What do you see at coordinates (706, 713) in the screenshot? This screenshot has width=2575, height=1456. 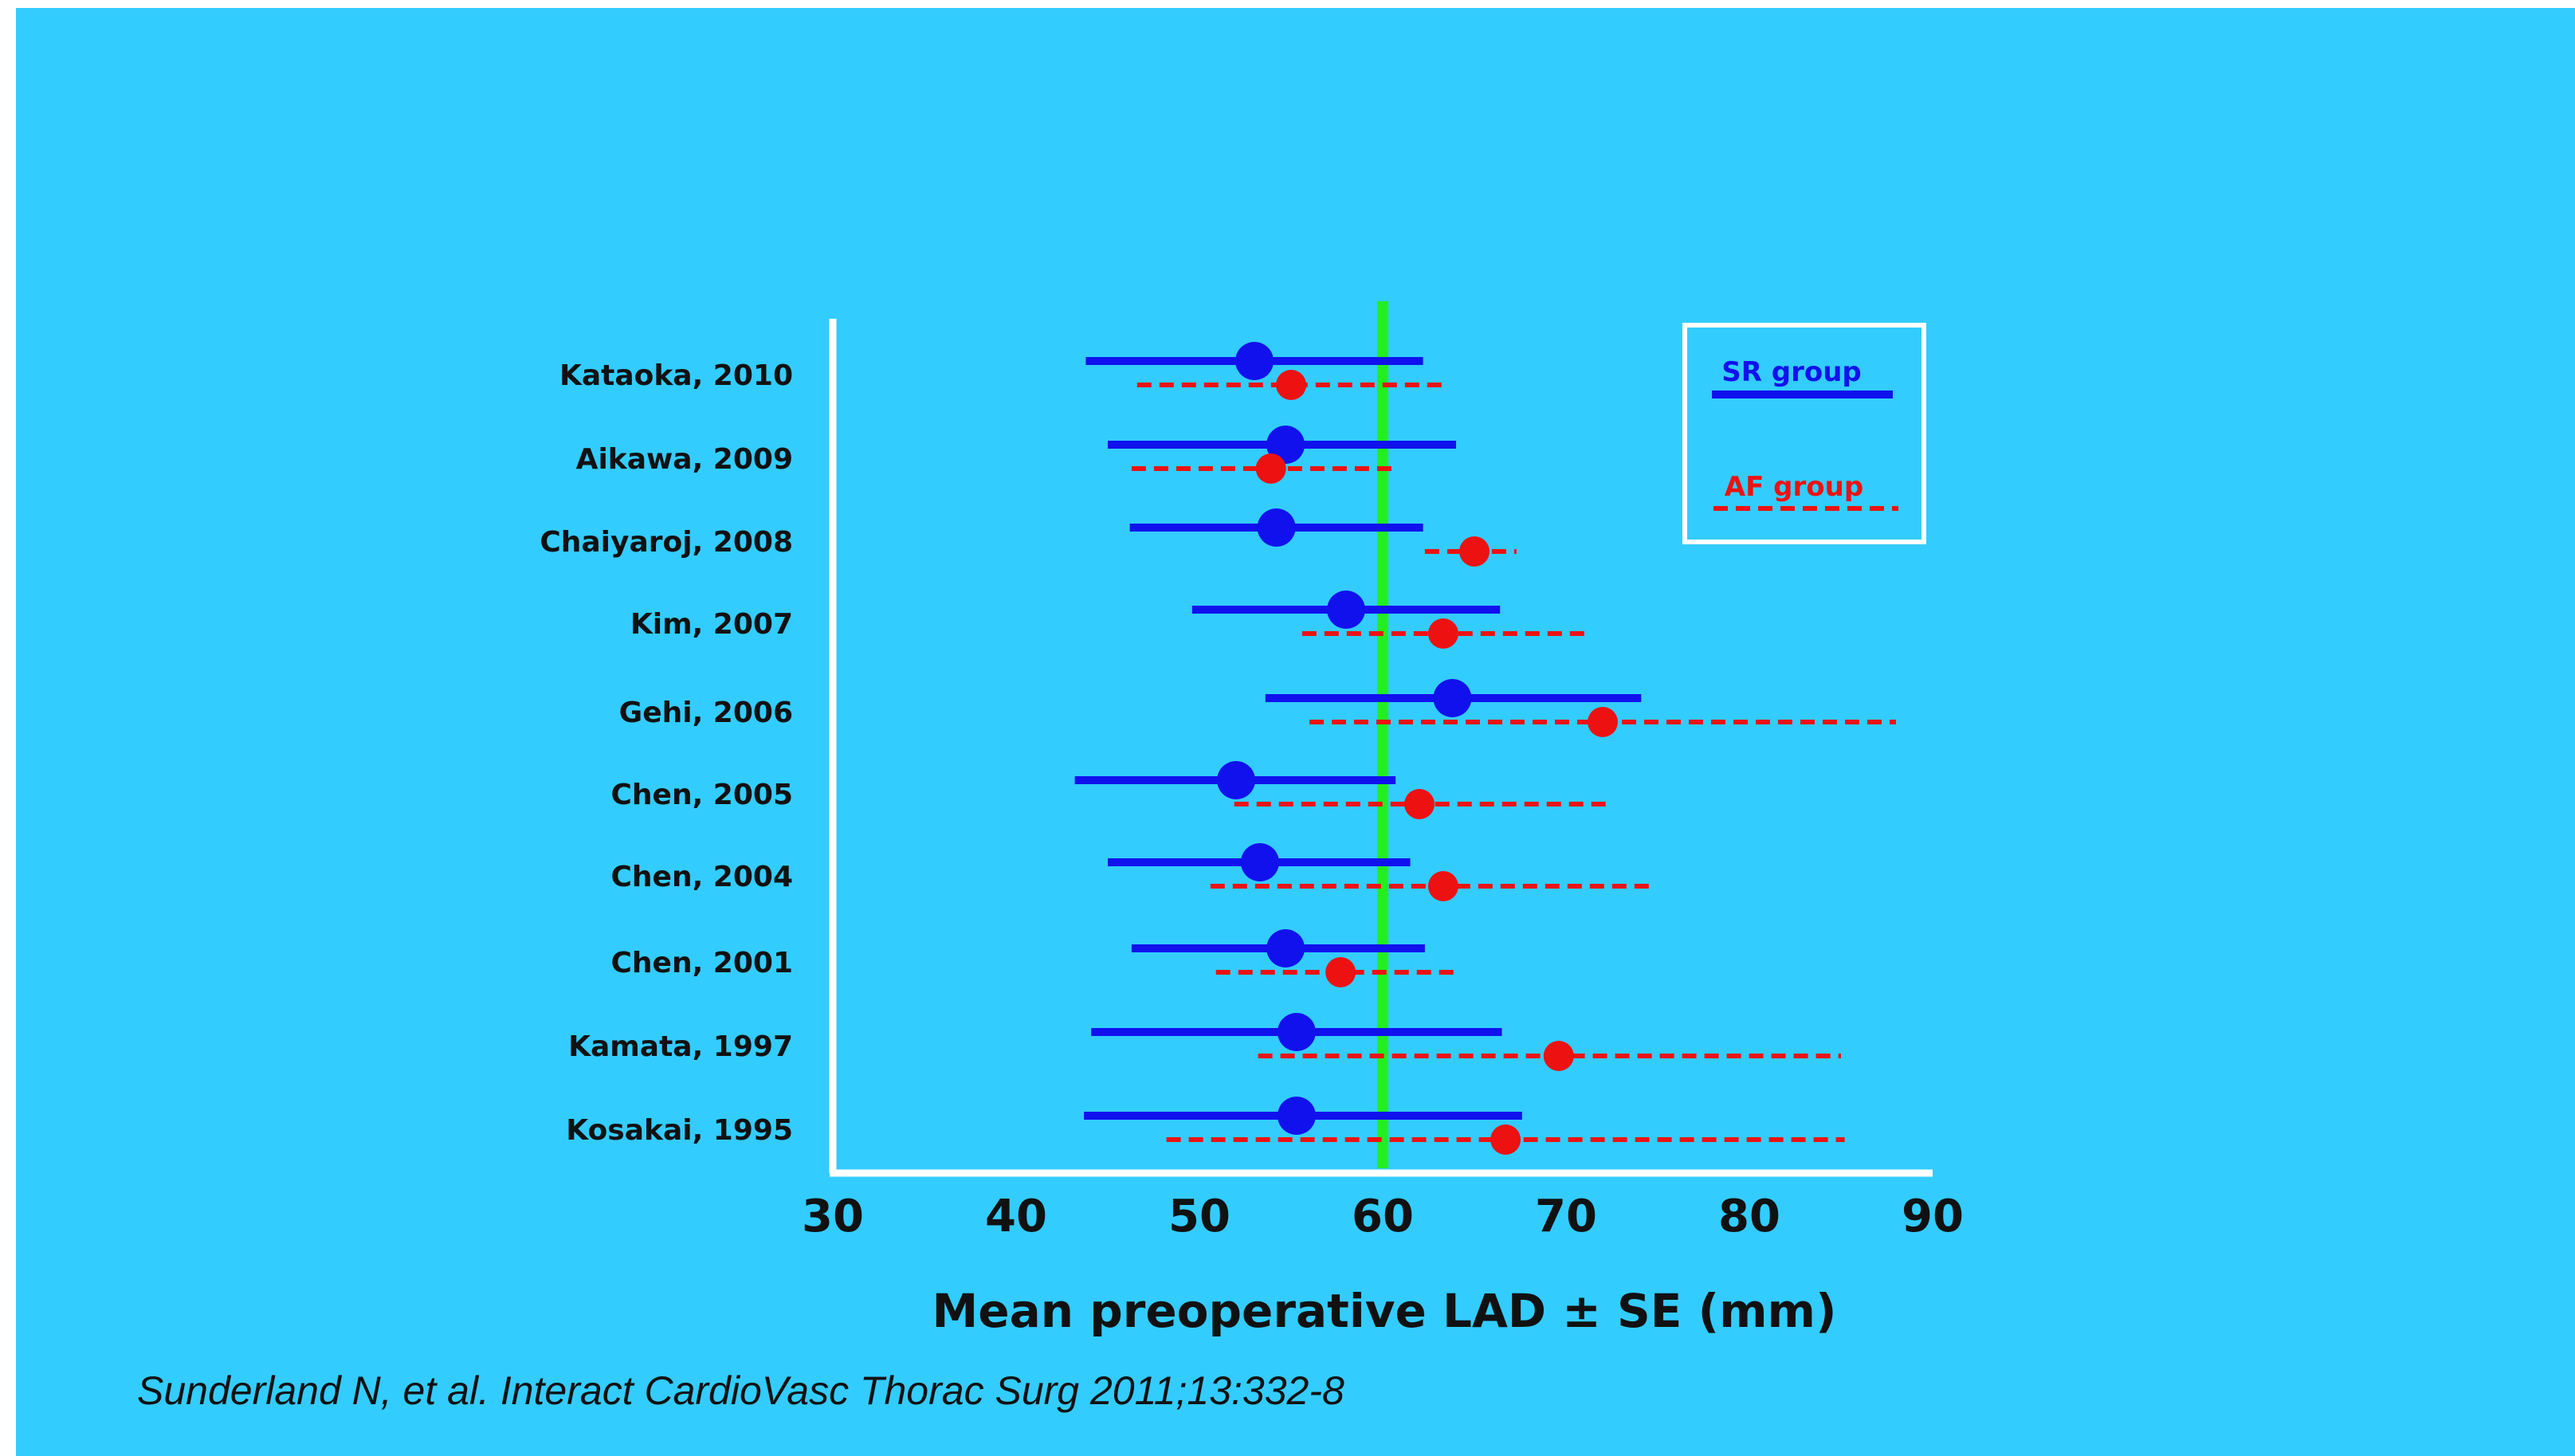 I see `study-label: Gehi, 2006` at bounding box center [706, 713].